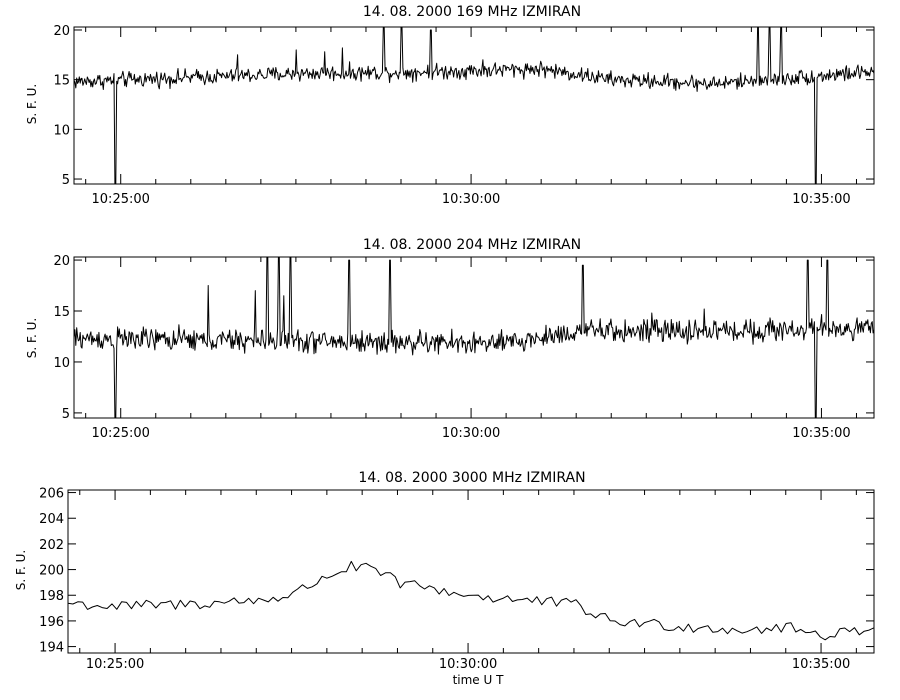  Describe the element at coordinates (51, 519) in the screenshot. I see `y-tick-label: 204` at that location.